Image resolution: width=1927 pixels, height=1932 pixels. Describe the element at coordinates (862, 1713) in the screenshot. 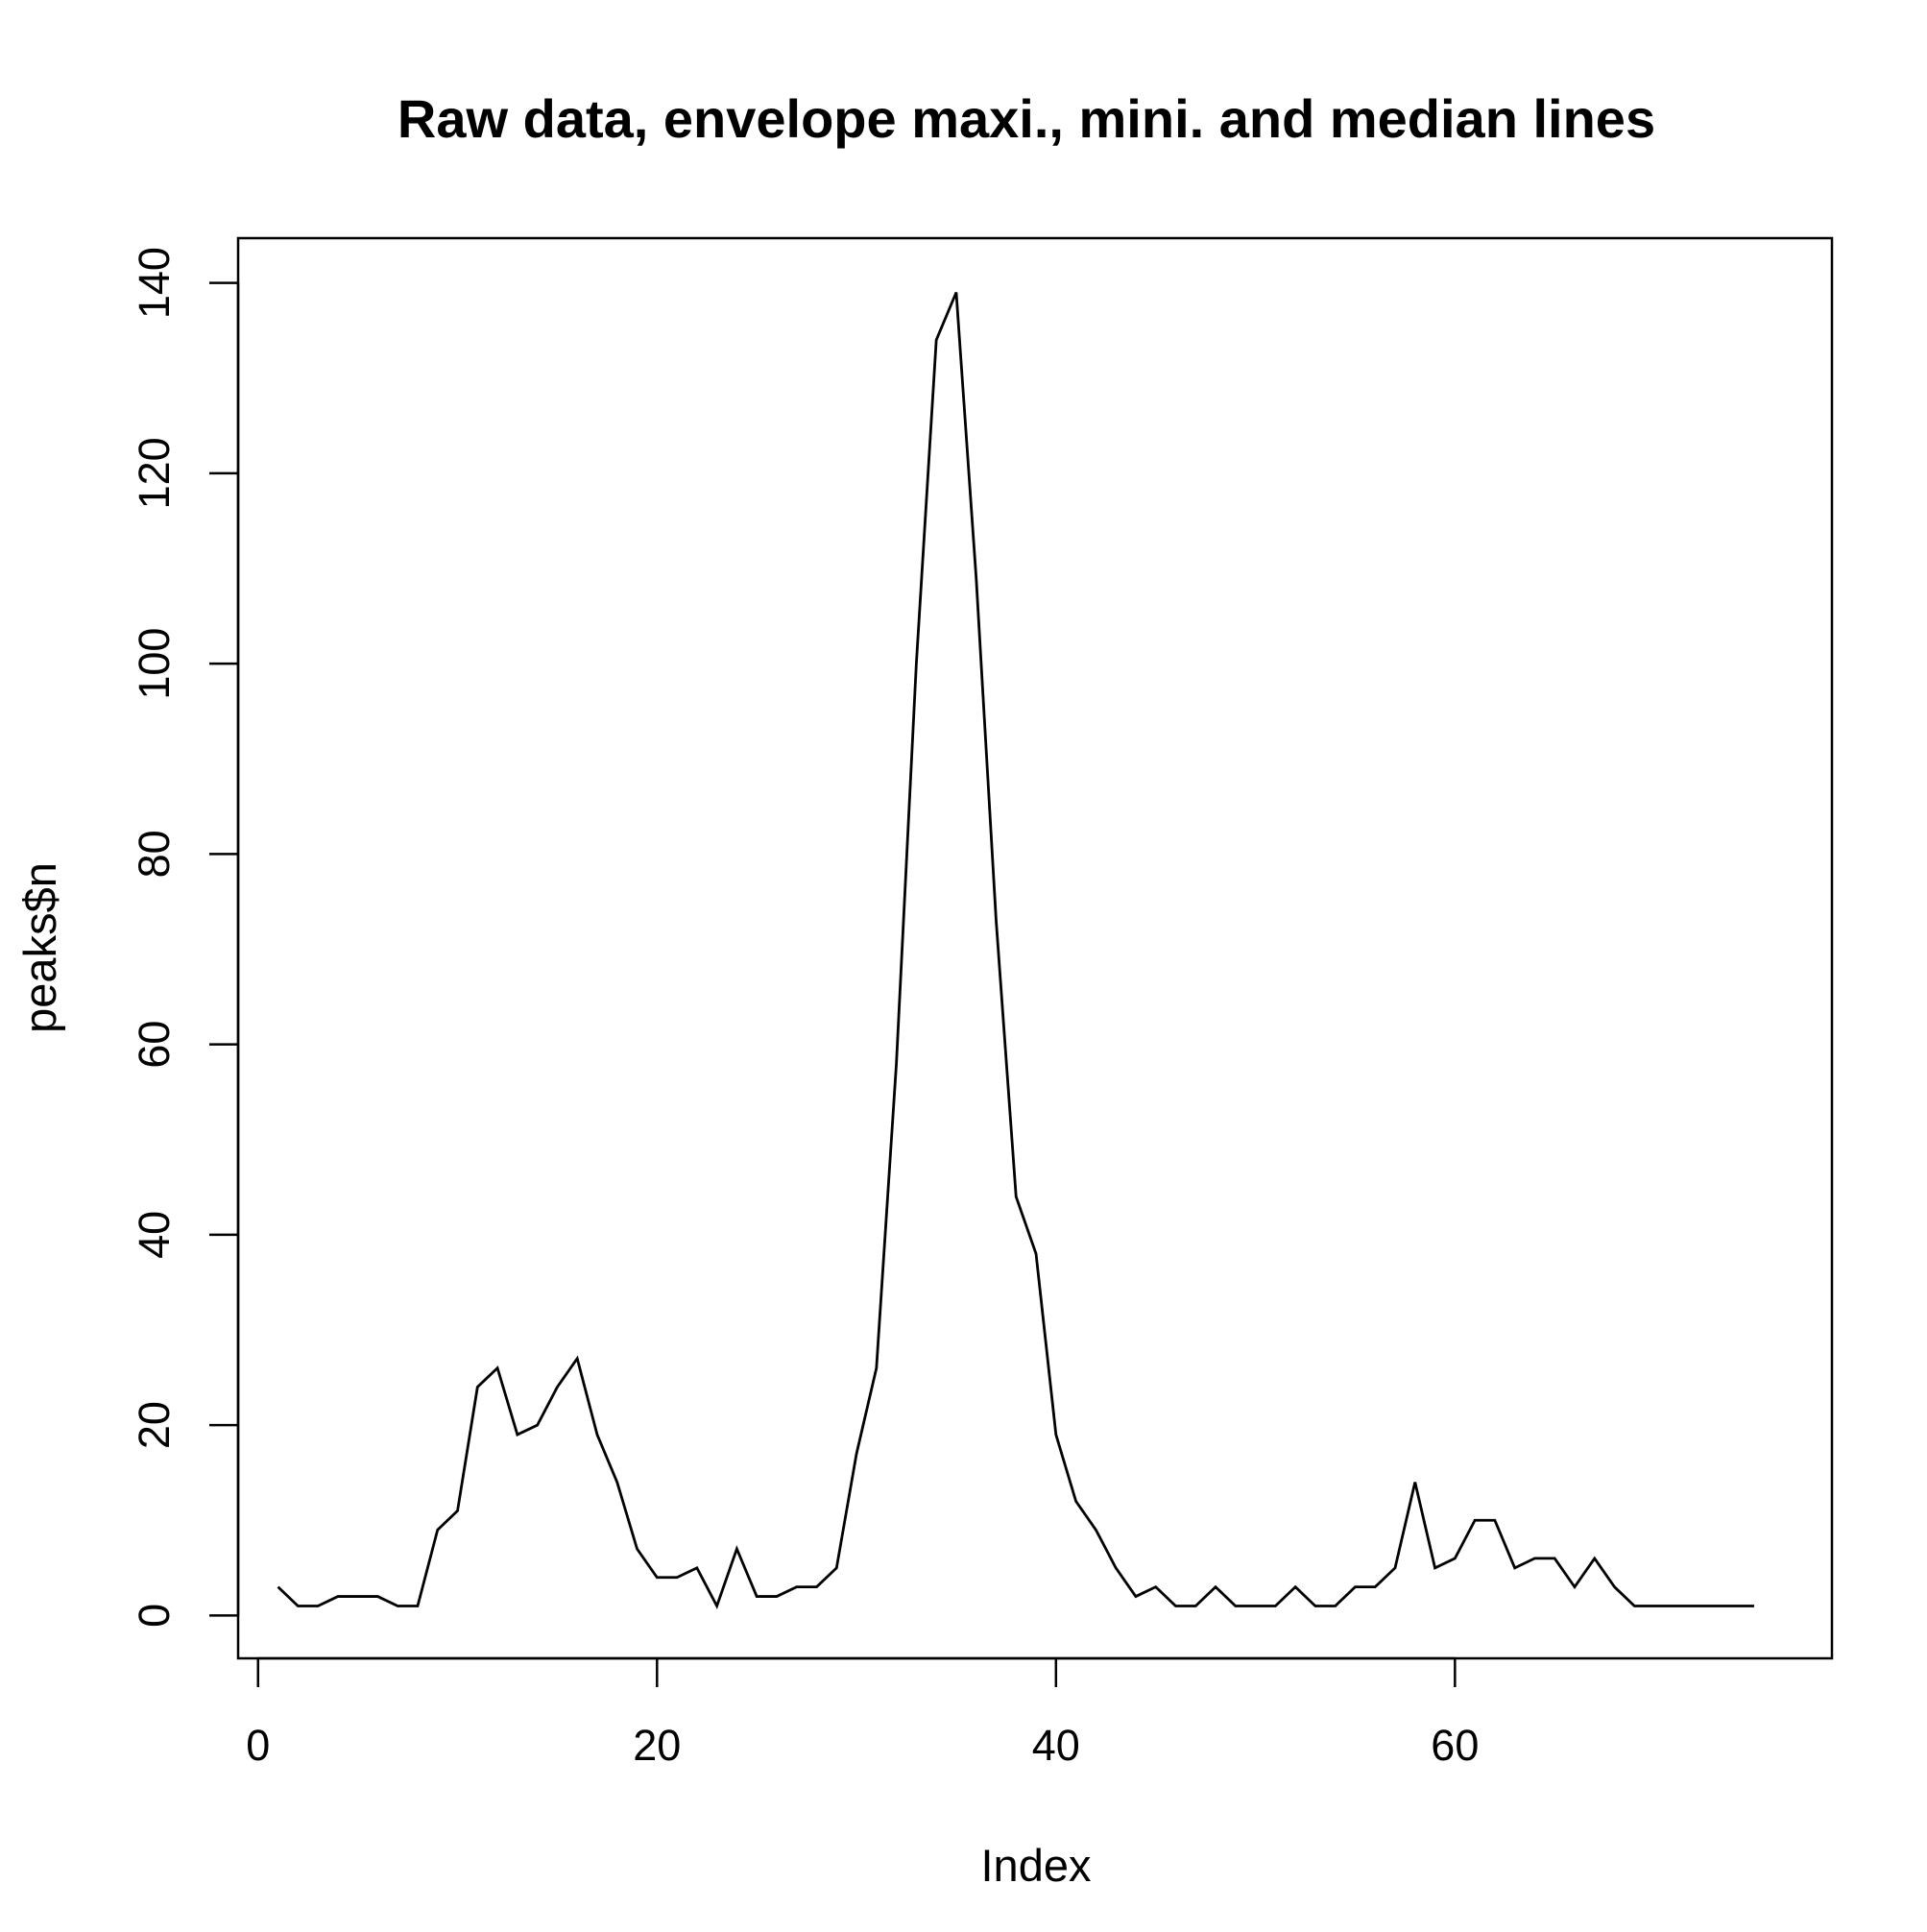

I see `x-axis: 0 20 40 60` at that location.